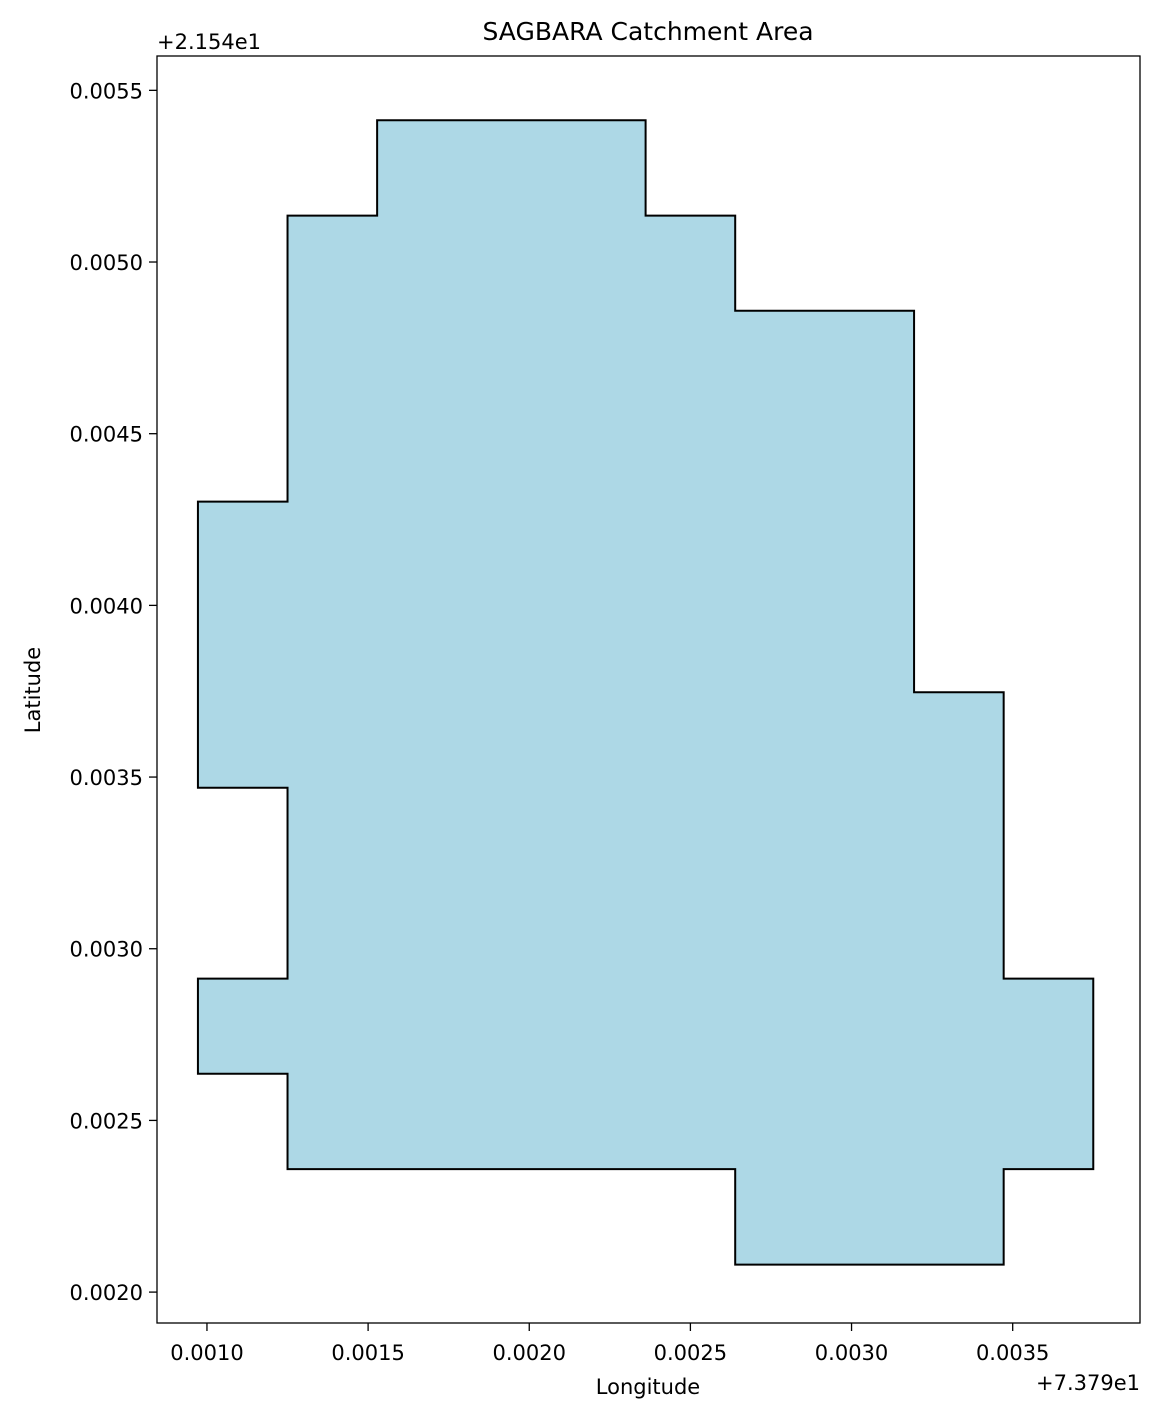 This screenshot has width=1157, height=1421. Describe the element at coordinates (106, 778) in the screenshot. I see `y-tick-label: 0.0035` at that location.